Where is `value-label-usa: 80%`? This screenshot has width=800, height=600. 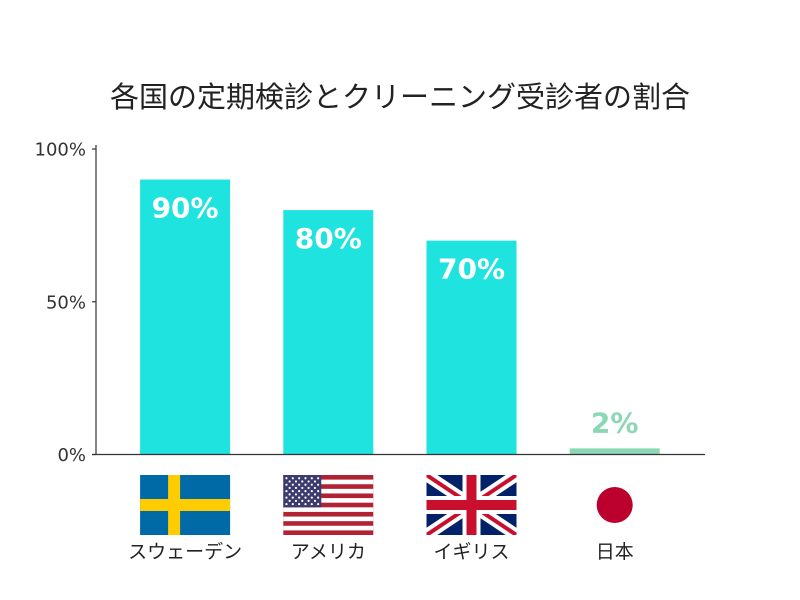 value-label-usa: 80% is located at coordinates (328, 238).